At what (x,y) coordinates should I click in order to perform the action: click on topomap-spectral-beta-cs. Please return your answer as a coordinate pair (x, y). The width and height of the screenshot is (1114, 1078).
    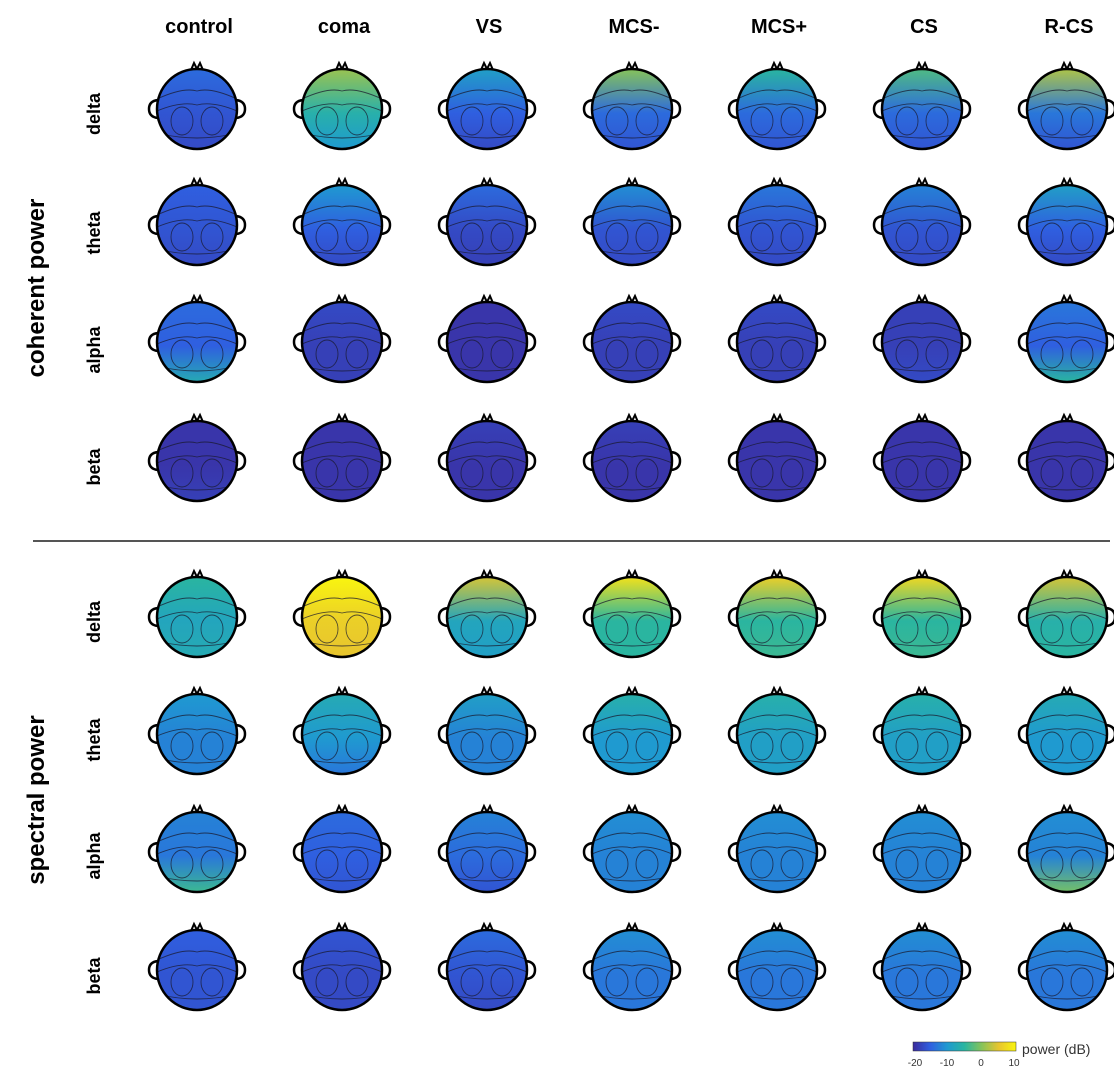
    Looking at the image, I should click on (922, 966).